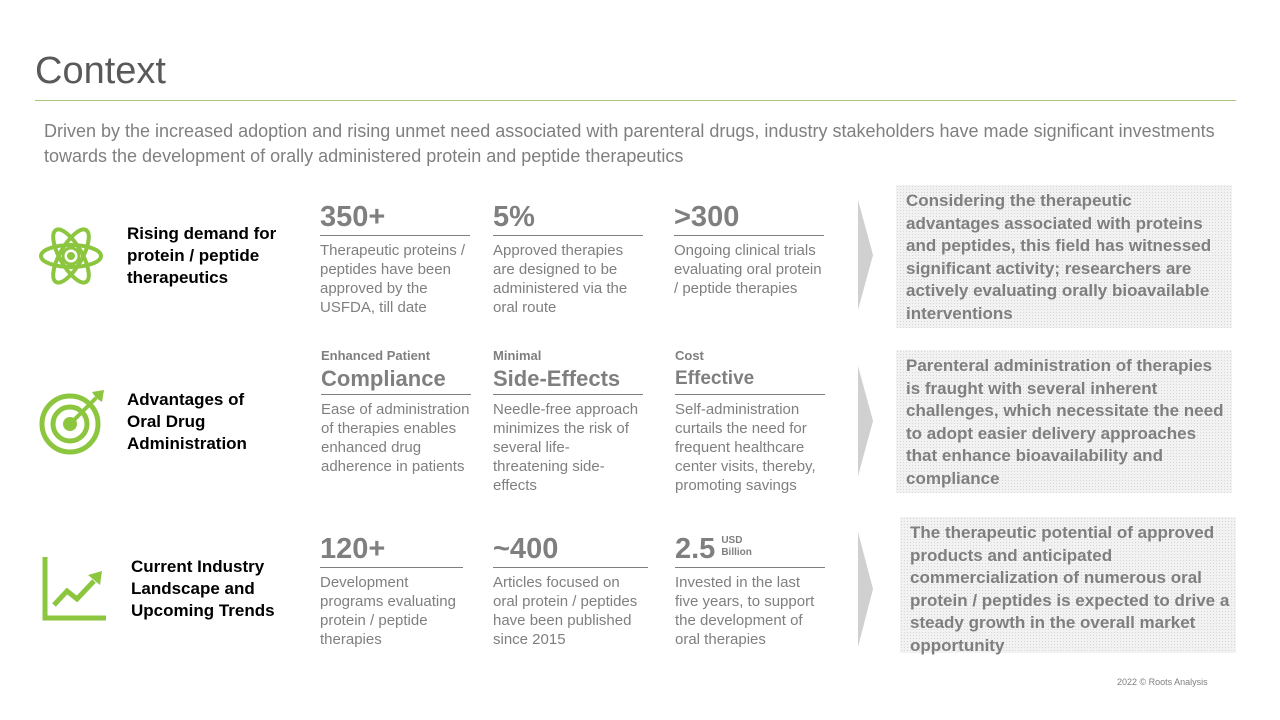  I want to click on stat-value: ~400, so click(526, 549).